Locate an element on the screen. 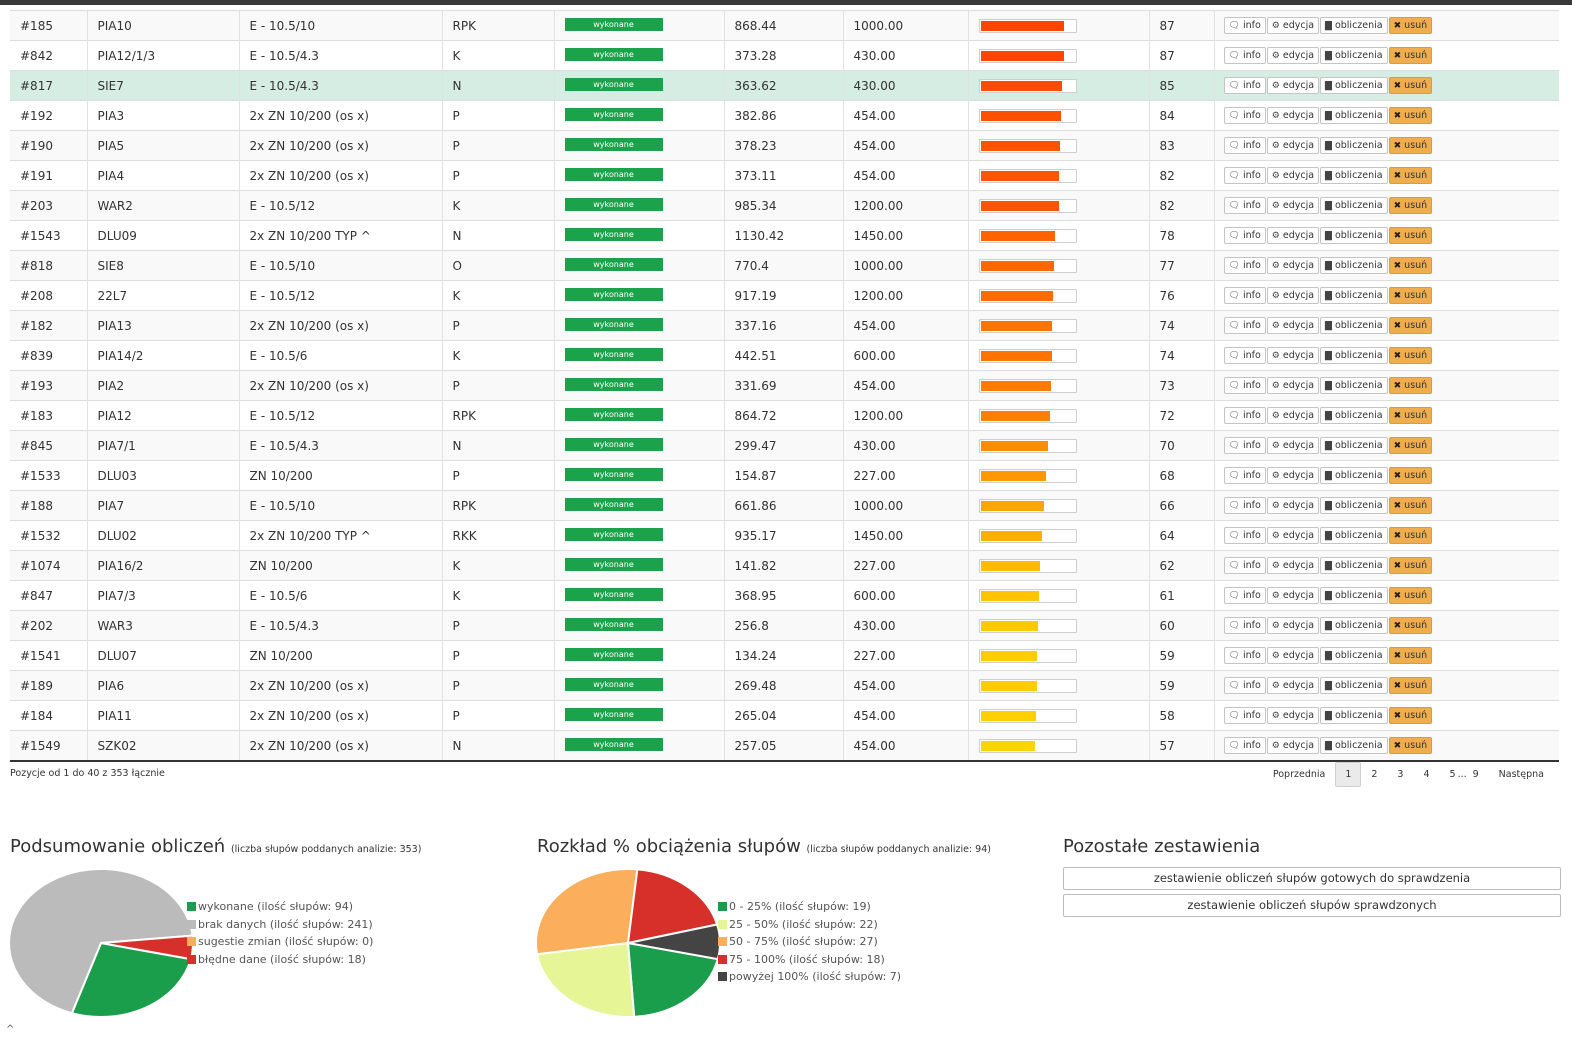 Image resolution: width=1572 pixels, height=1048 pixels. pager-page-2: 2 is located at coordinates (1374, 774).